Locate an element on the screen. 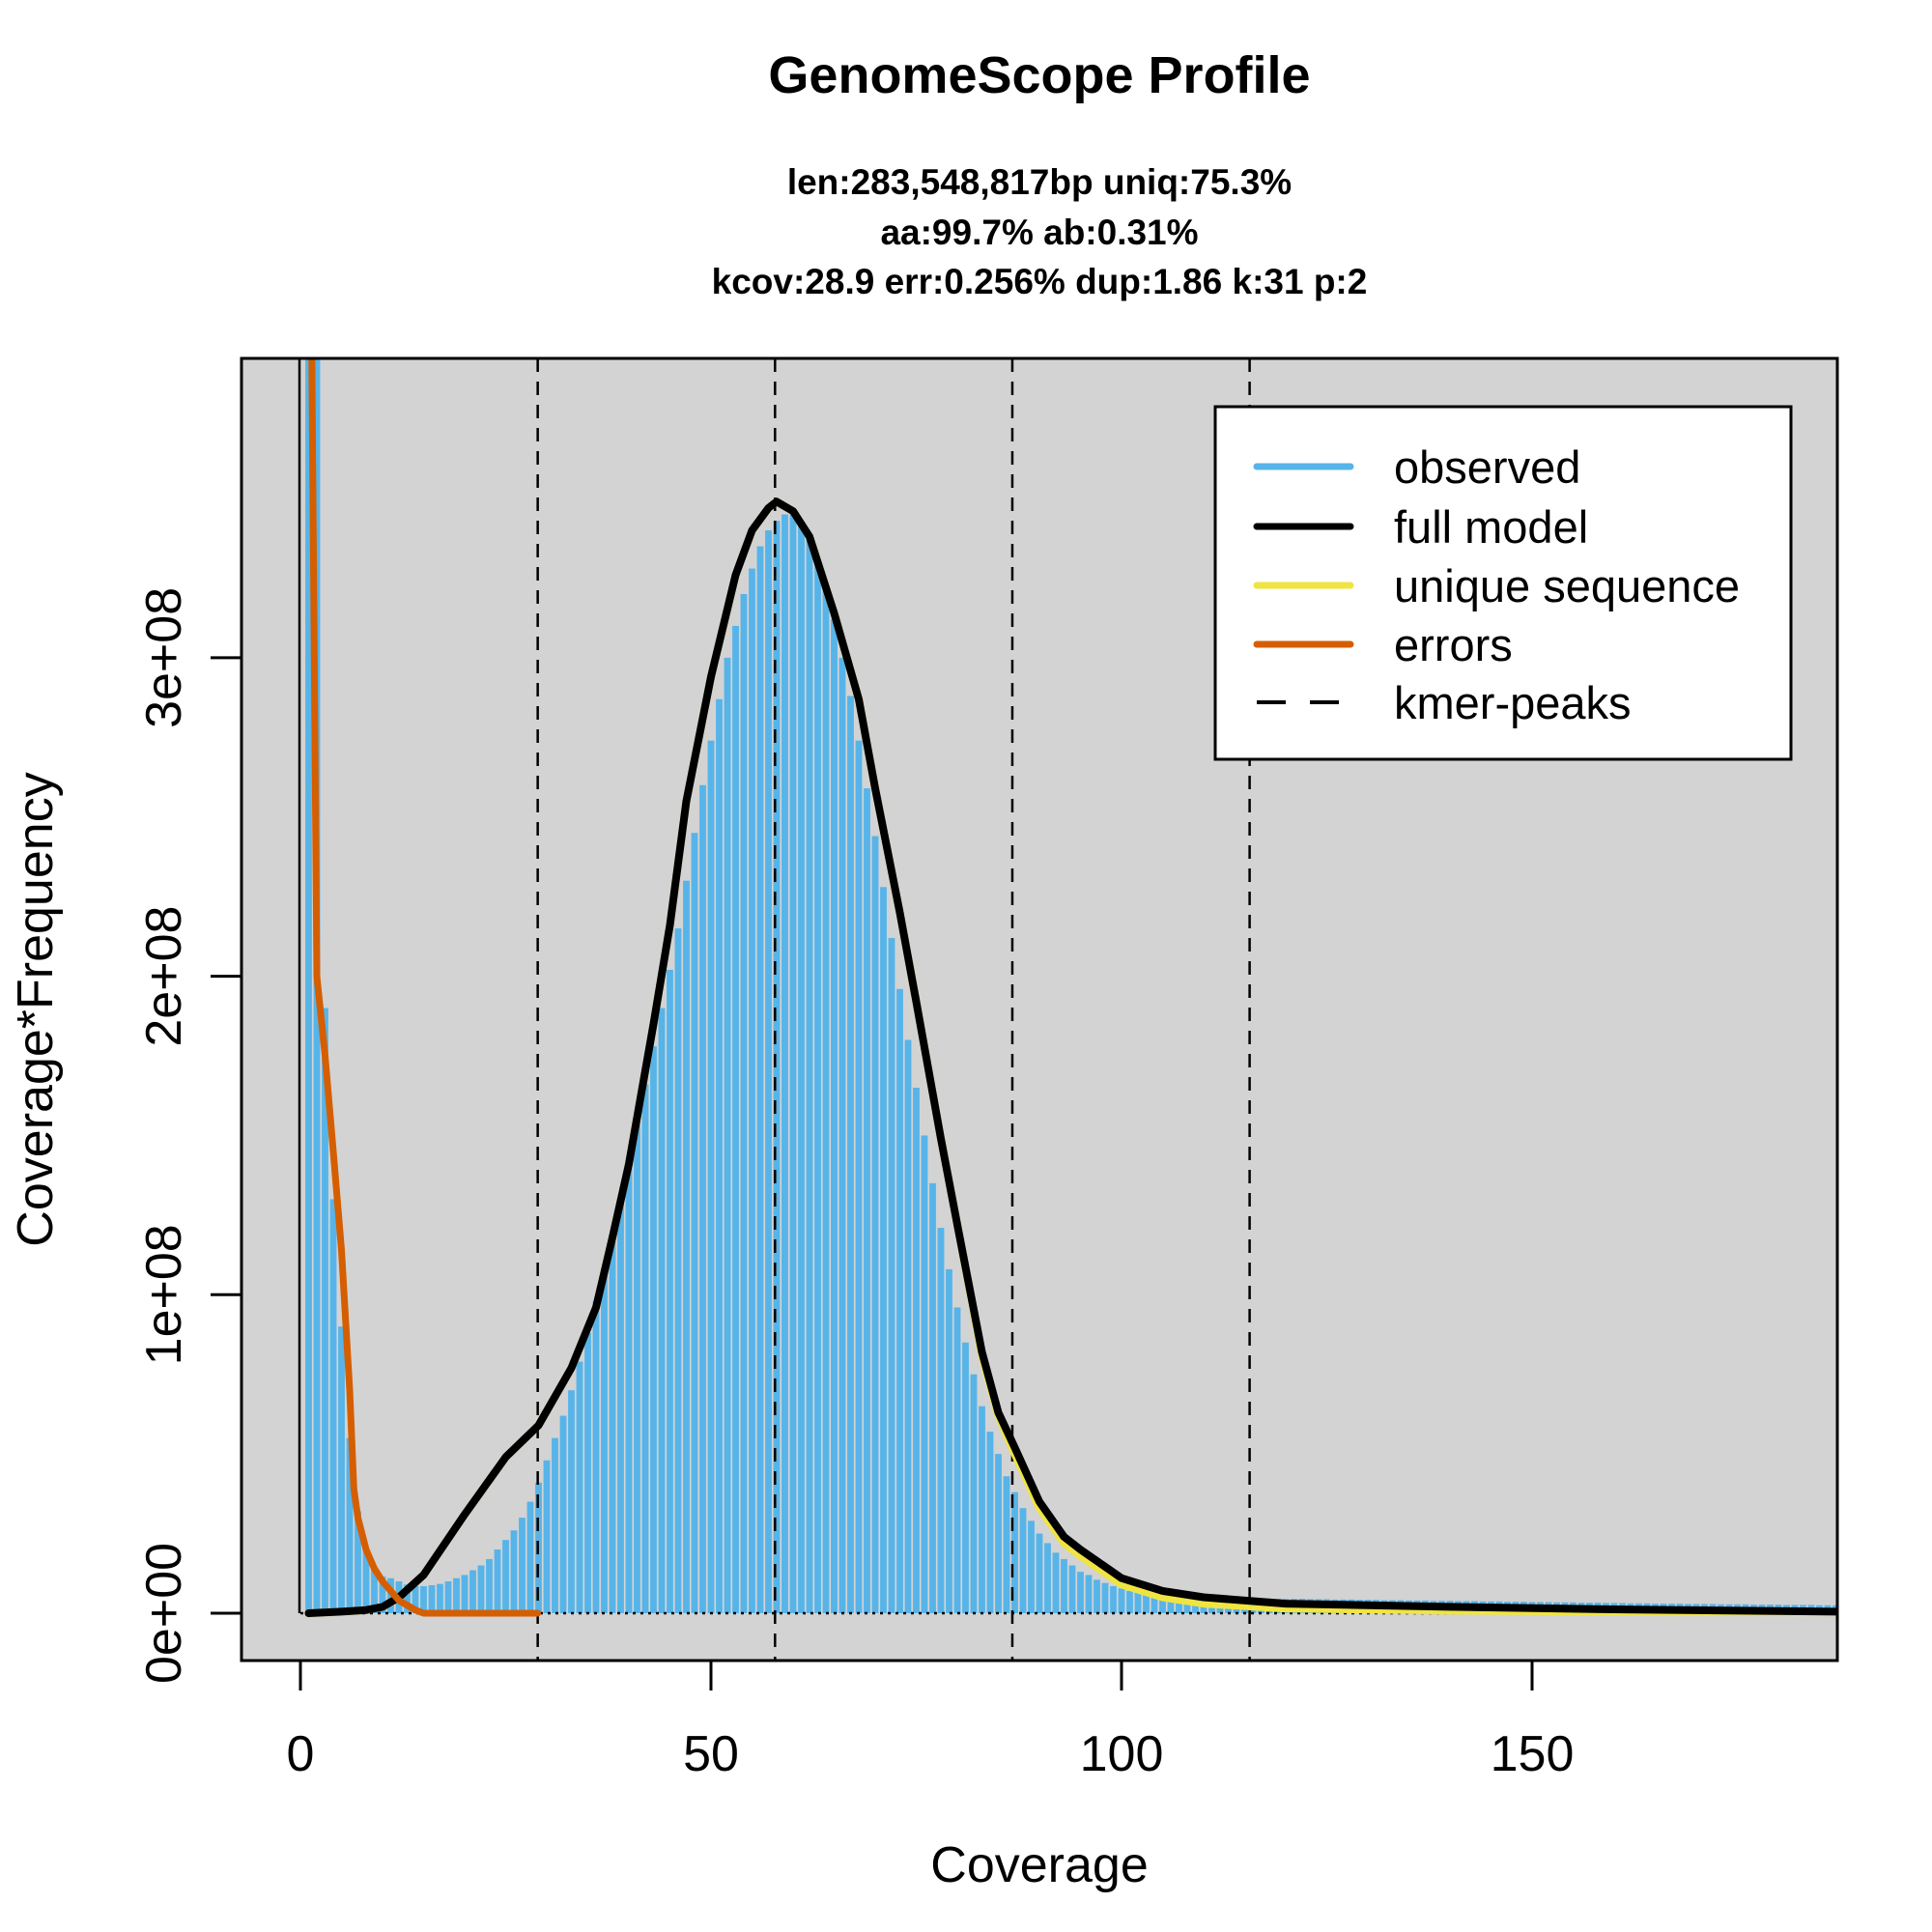  legend-label: errors is located at coordinates (1453, 644).